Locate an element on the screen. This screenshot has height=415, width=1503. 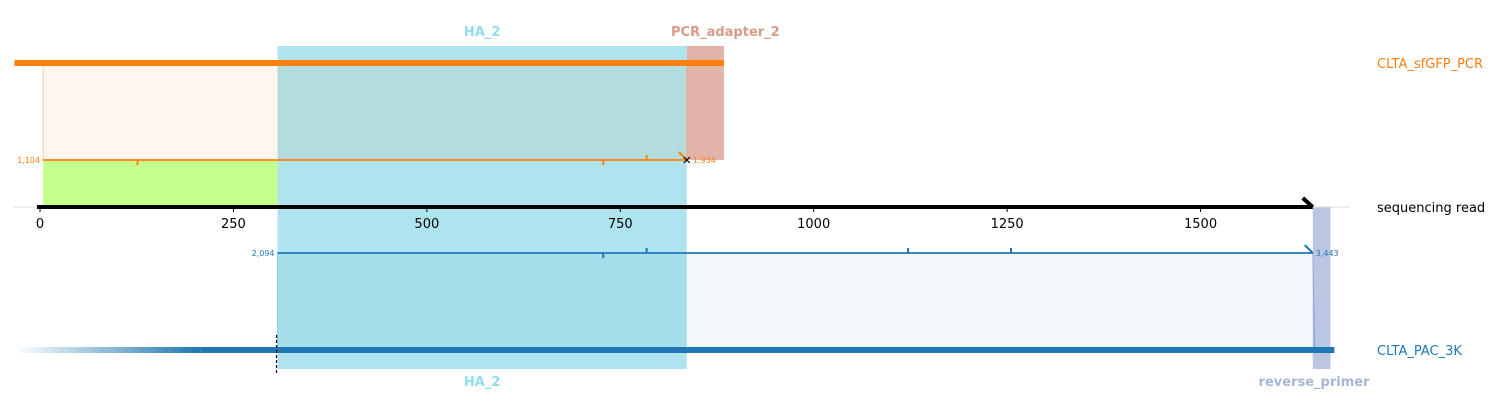
axis-tick-label: 500 is located at coordinates (426, 224).